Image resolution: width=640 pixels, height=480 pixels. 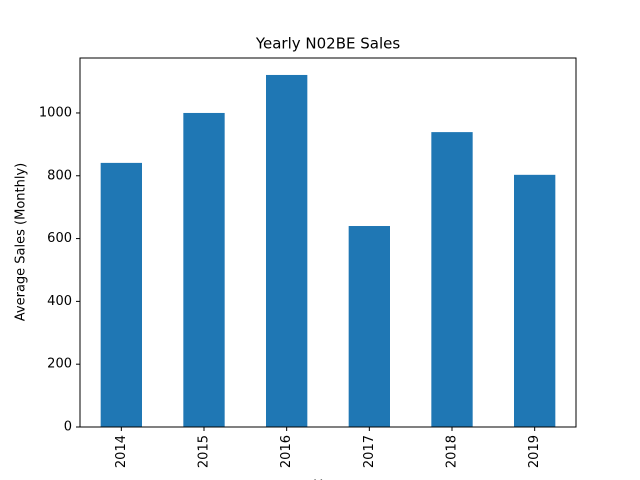 I want to click on x-tick-label: 2018, so click(x=452, y=451).